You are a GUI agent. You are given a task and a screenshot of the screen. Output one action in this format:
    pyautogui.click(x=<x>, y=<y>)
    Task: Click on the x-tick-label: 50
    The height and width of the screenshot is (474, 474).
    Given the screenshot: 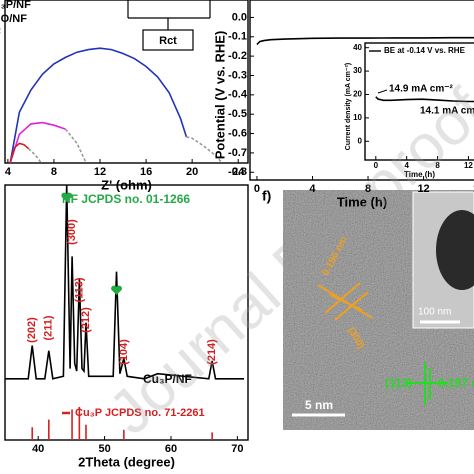 What is the action you would take?
    pyautogui.click(x=104, y=449)
    